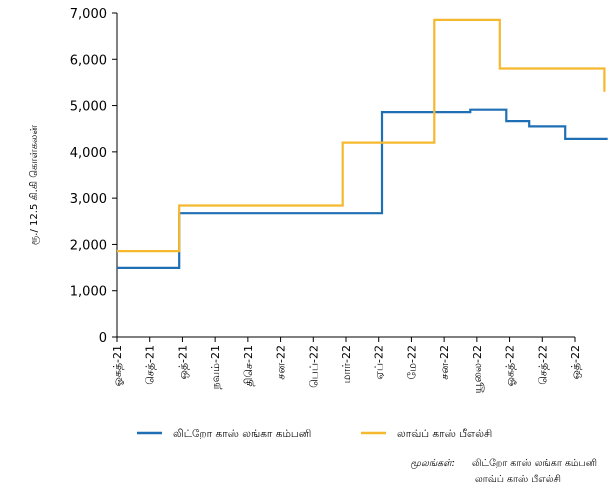 The height and width of the screenshot is (492, 614). Describe the element at coordinates (432, 463) in the screenshot. I see `source-prefix: மூலங்கள்:` at that location.